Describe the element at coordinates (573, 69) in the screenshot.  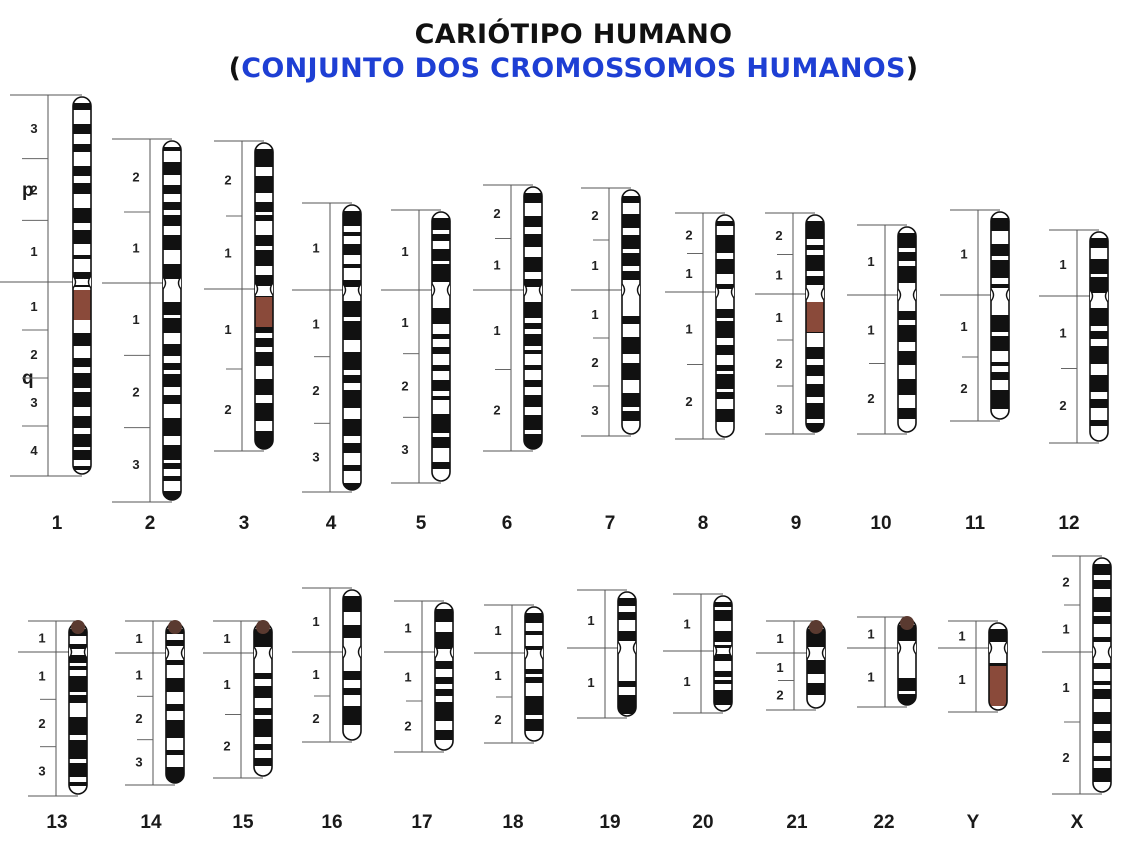
I see `subtitle: (CONJUNTO DOS CROMOSSOMOS HUMANOS)` at that location.